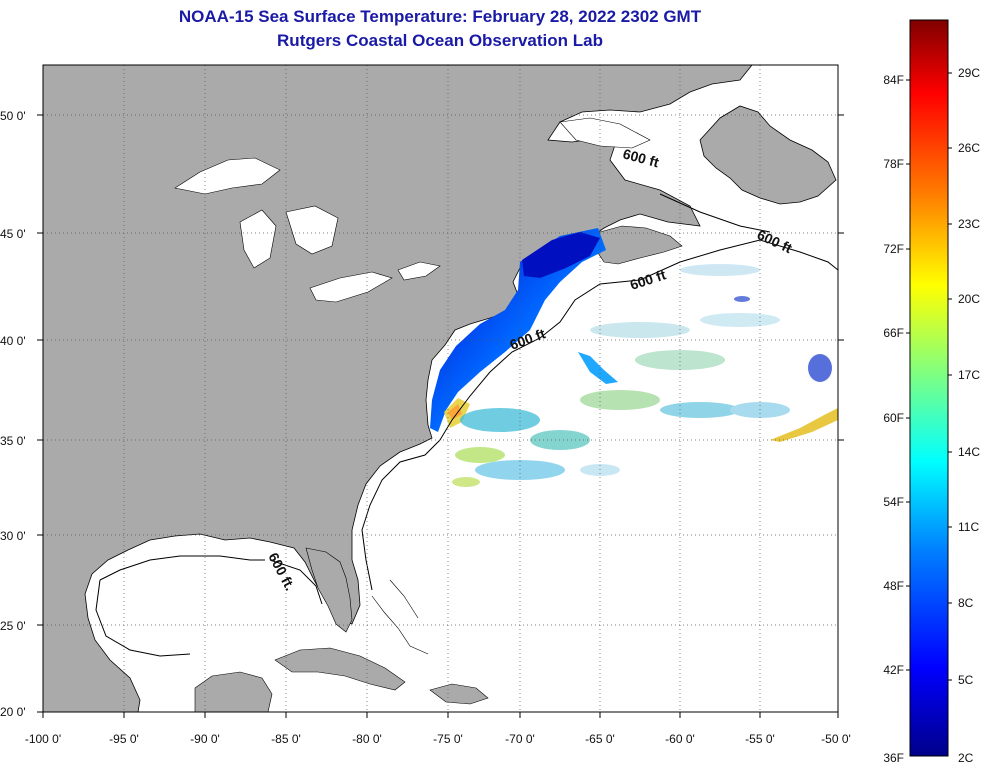 Image resolution: width=984 pixels, height=770 pixels. What do you see at coordinates (367, 739) in the screenshot?
I see `lon-label: -80 0'` at bounding box center [367, 739].